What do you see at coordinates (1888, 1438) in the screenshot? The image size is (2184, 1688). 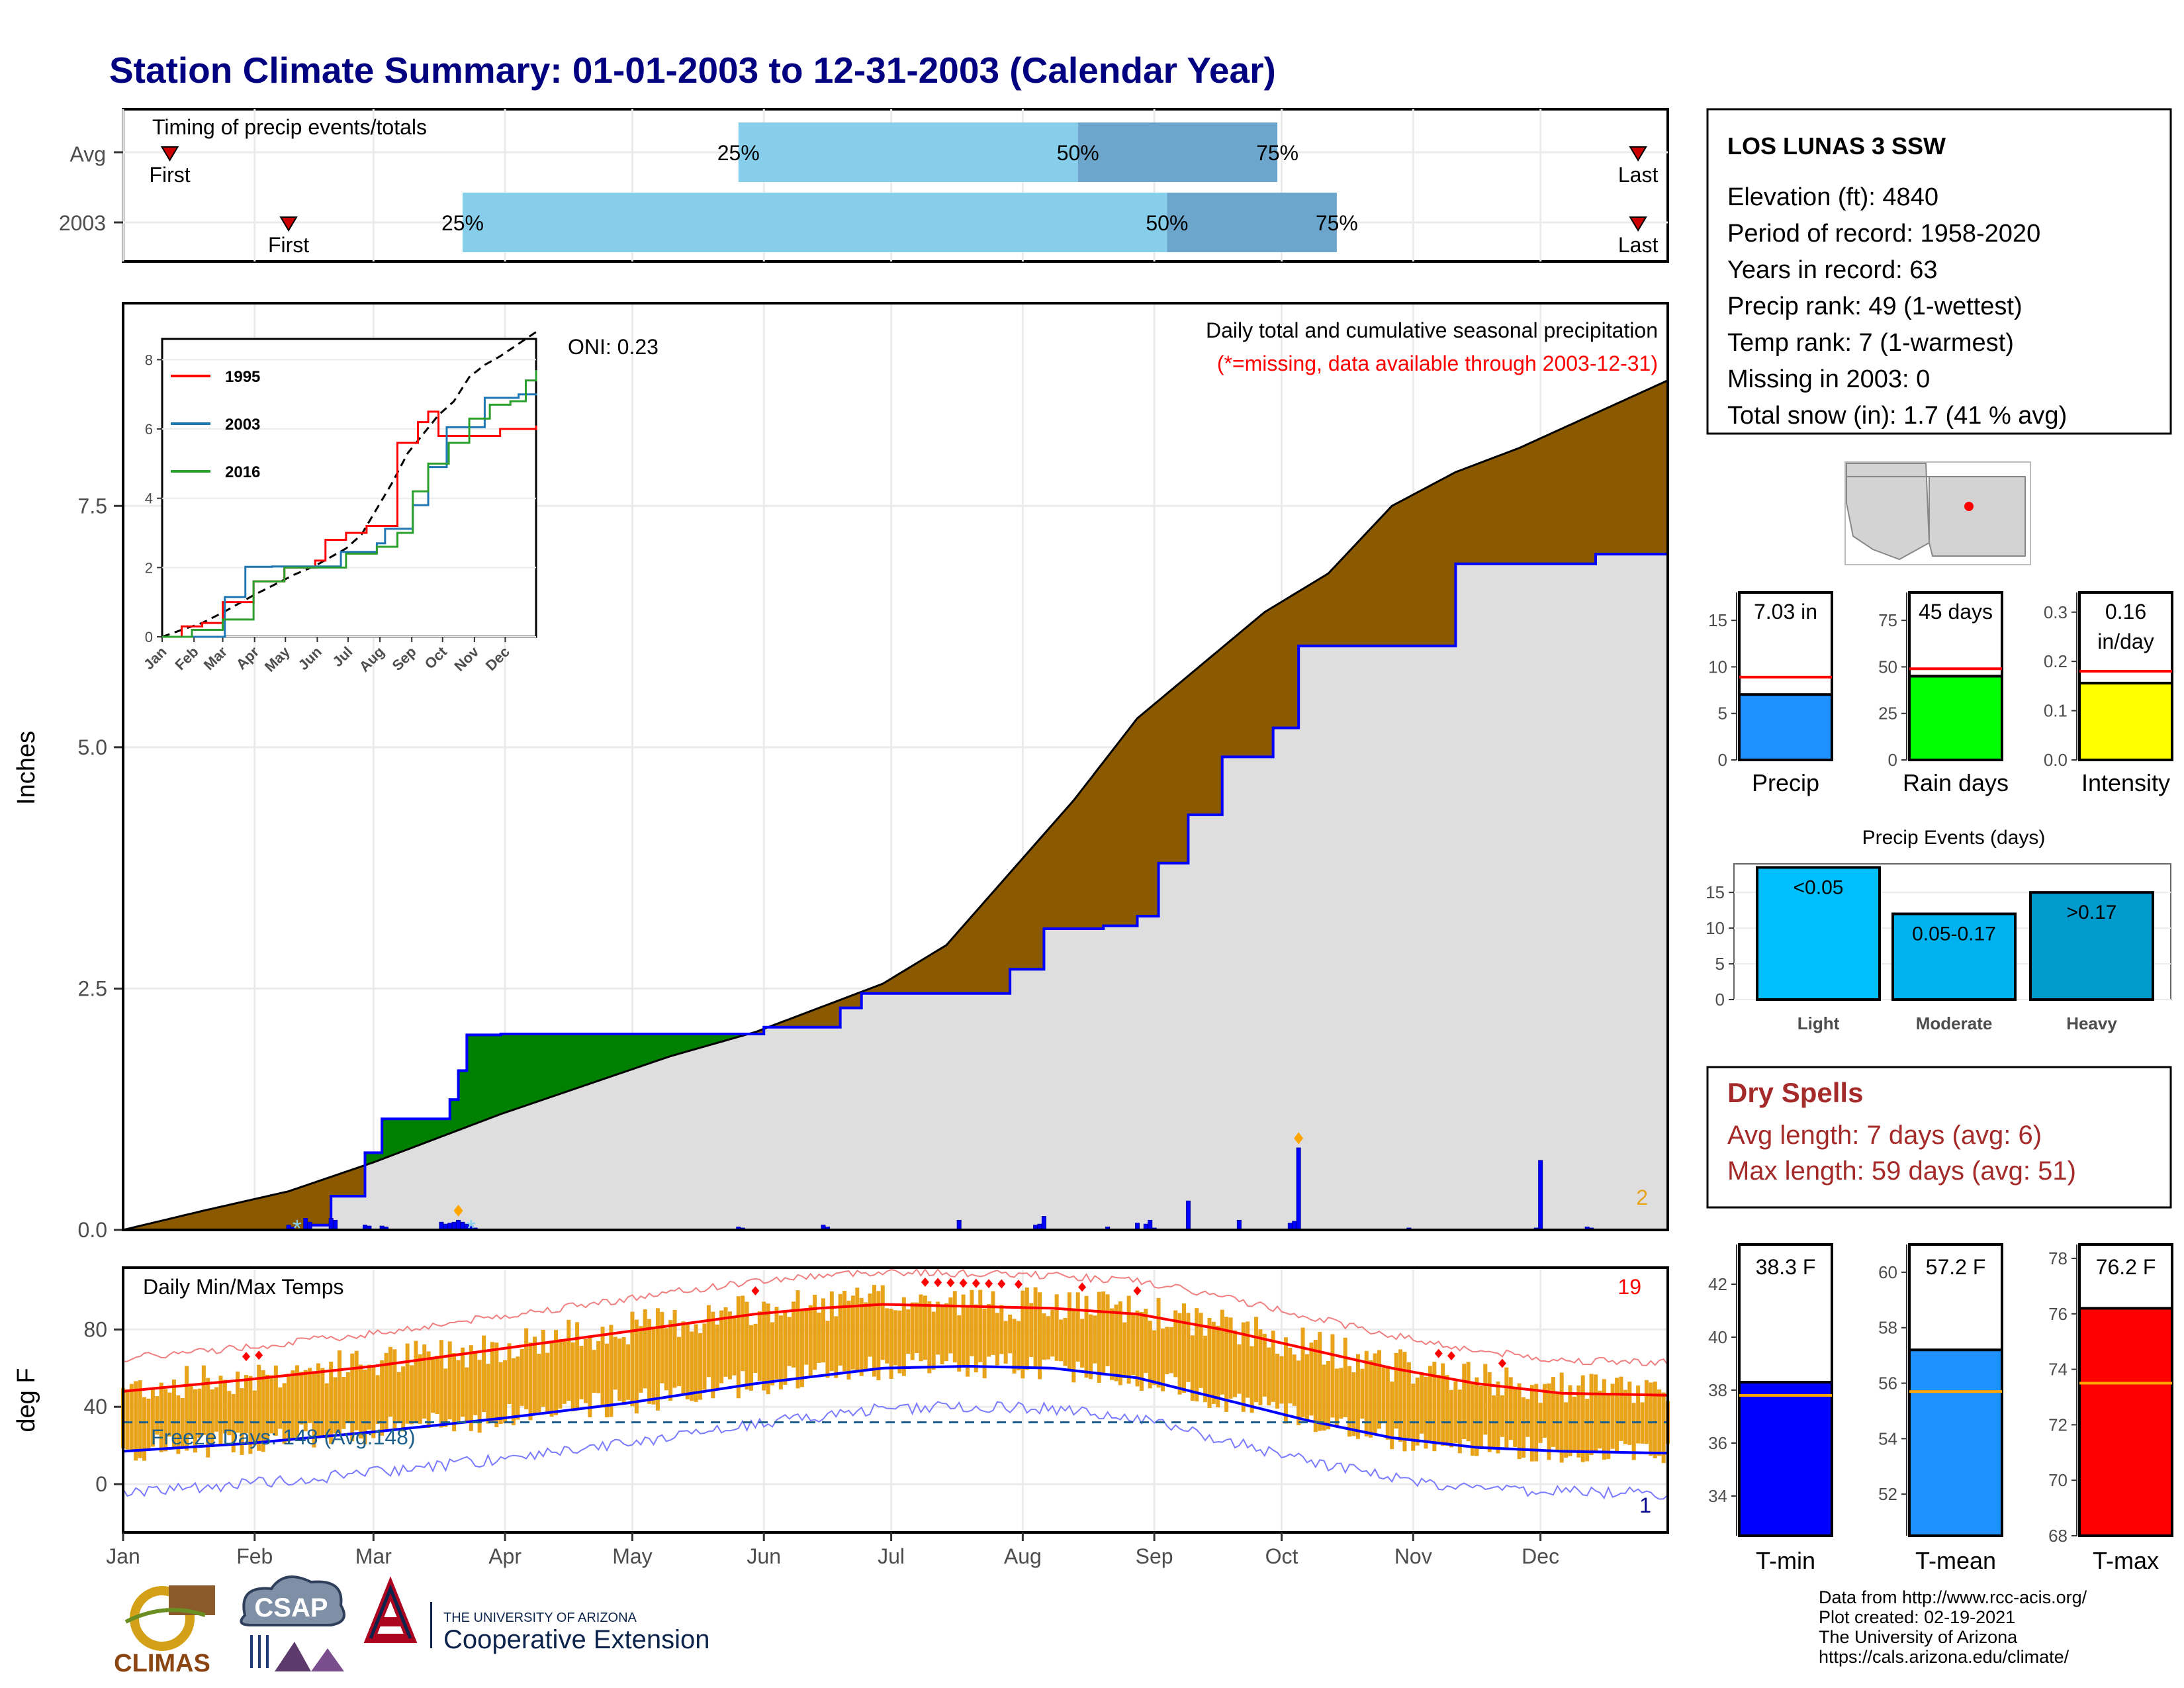 I see `tbar-ytick-label: 54` at bounding box center [1888, 1438].